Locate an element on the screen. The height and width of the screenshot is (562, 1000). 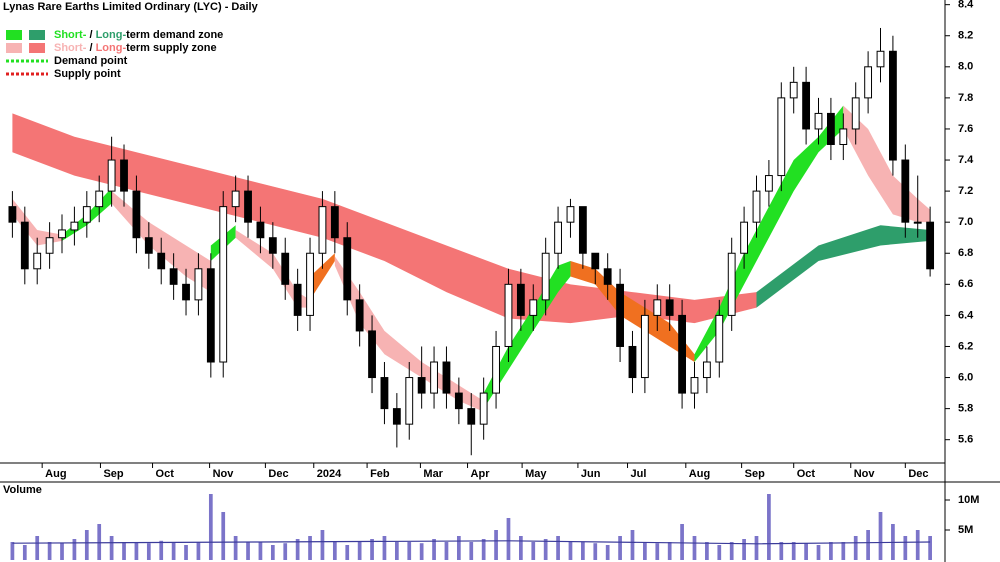
x-tick-label: Nov is located at coordinates (865, 474).